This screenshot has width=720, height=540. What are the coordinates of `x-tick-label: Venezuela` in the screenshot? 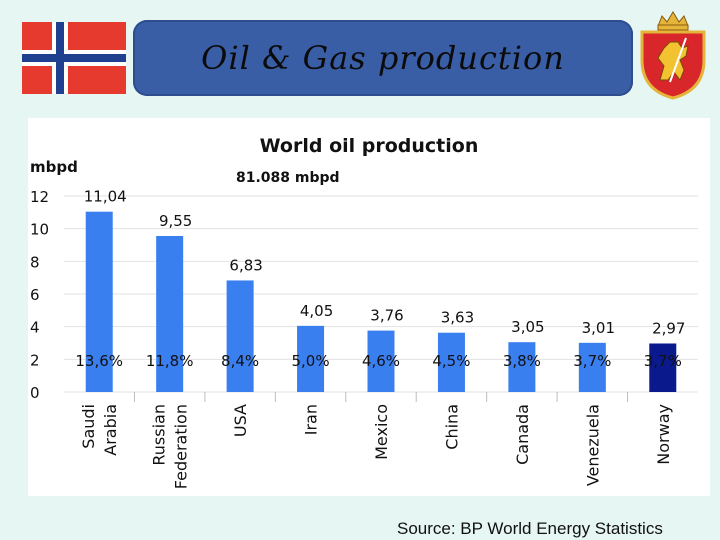 It's located at (592, 445).